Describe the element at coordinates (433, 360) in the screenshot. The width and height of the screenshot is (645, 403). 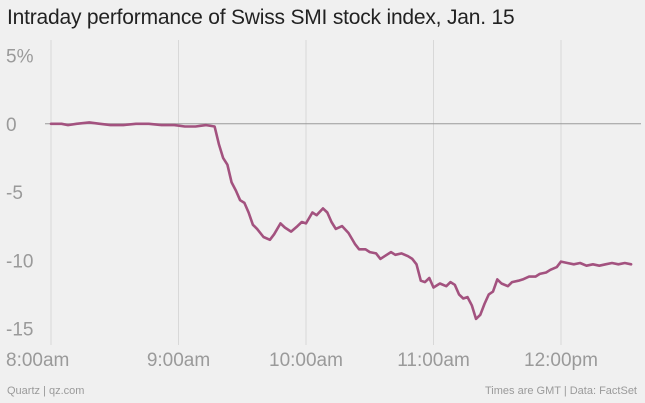
I see `x-tick-label: 11:00am` at that location.